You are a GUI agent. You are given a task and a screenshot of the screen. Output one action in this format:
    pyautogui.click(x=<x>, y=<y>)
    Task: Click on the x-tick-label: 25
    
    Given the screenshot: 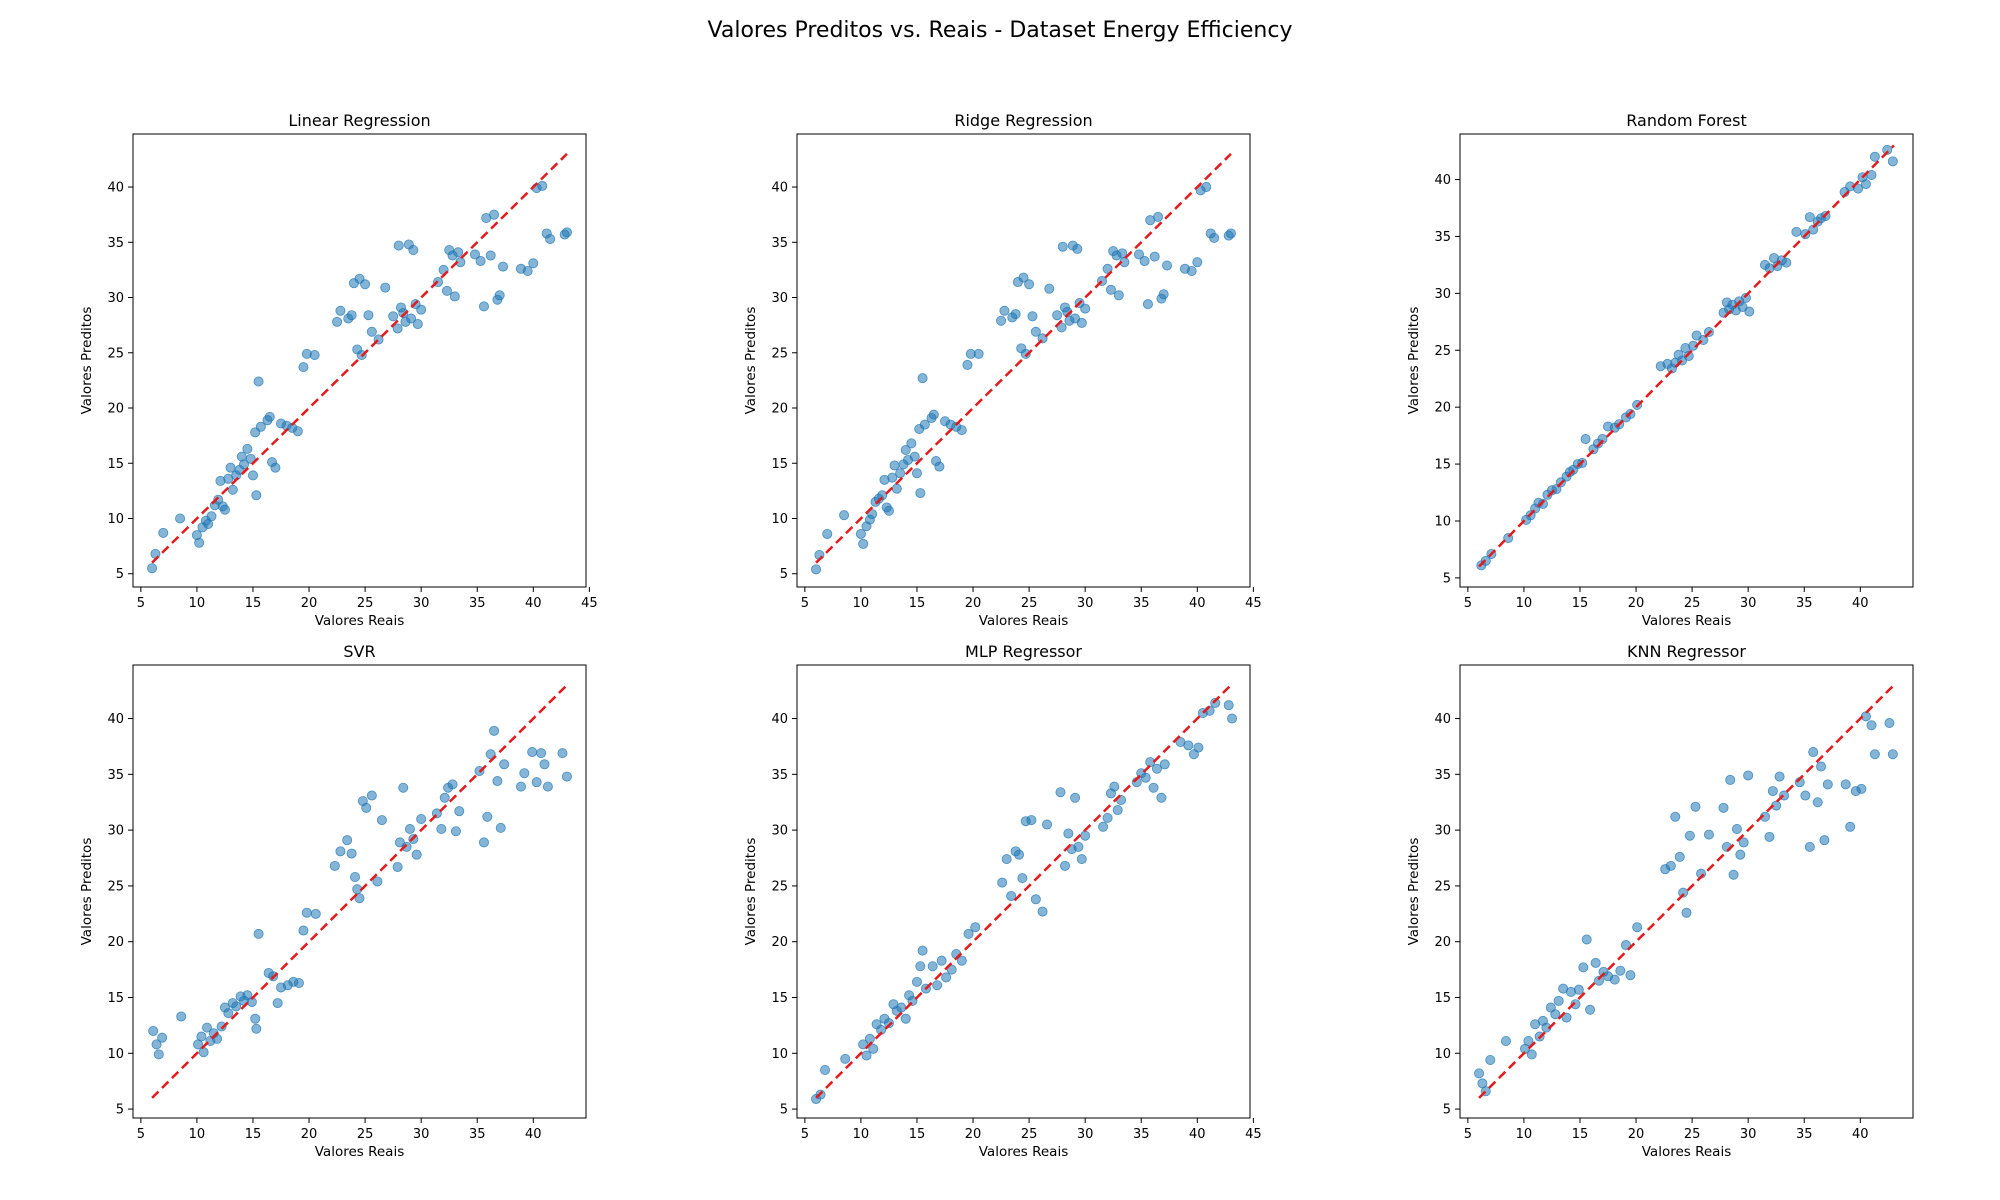 What is the action you would take?
    pyautogui.click(x=1692, y=603)
    